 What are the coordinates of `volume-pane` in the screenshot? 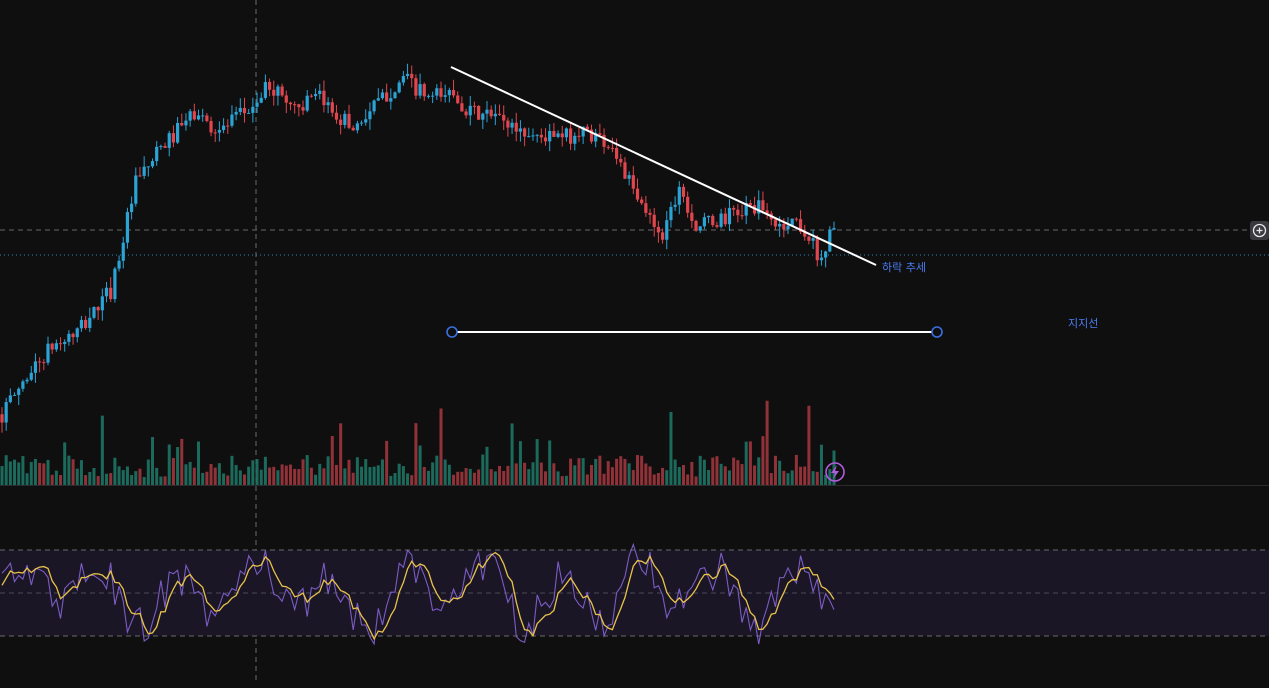 It's located at (422, 442).